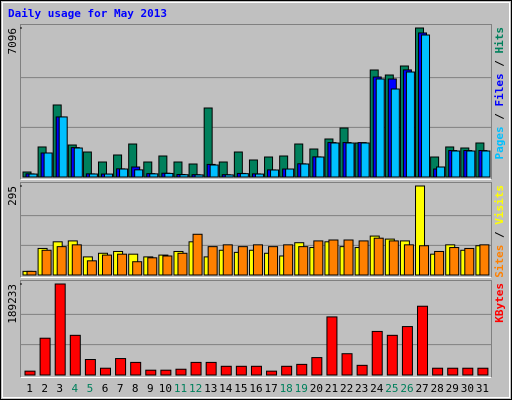 This screenshot has height=400, width=512. What do you see at coordinates (90, 388) in the screenshot?
I see `x-tick-label: 5` at bounding box center [90, 388].